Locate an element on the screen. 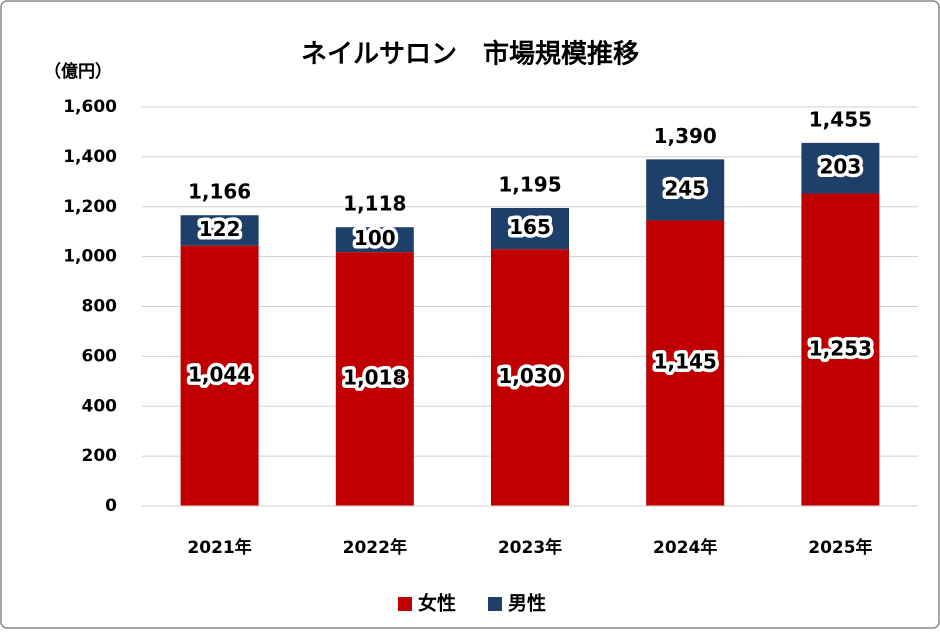 This screenshot has width=940, height=633. total-label: 1,390 is located at coordinates (685, 136).